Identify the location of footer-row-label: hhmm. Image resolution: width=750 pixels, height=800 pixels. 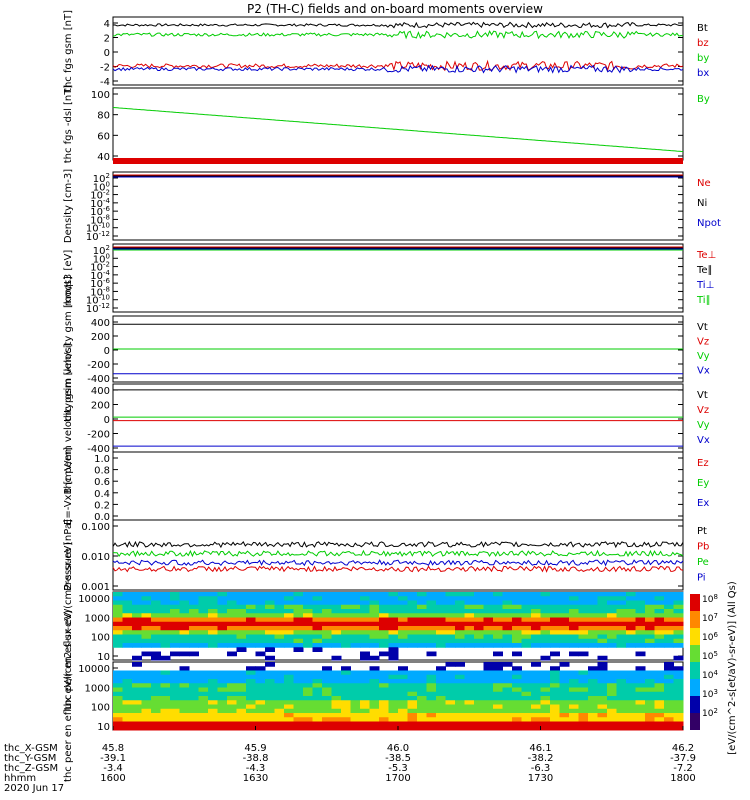
(20, 778).